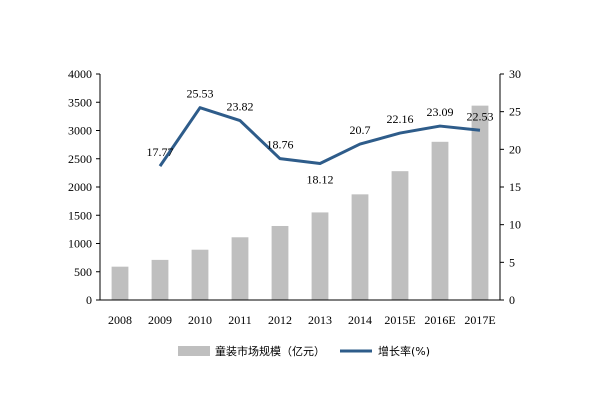  What do you see at coordinates (400, 235) in the screenshot?
I see `bar-2015E` at bounding box center [400, 235].